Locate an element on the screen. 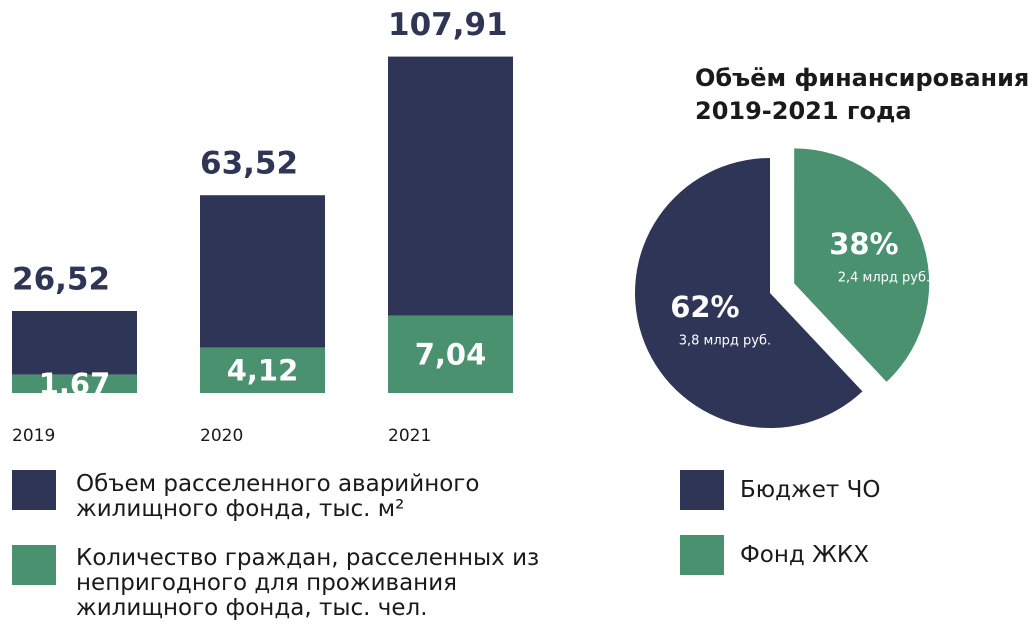 The image size is (1032, 628). value-label: 63,52 is located at coordinates (249, 164).